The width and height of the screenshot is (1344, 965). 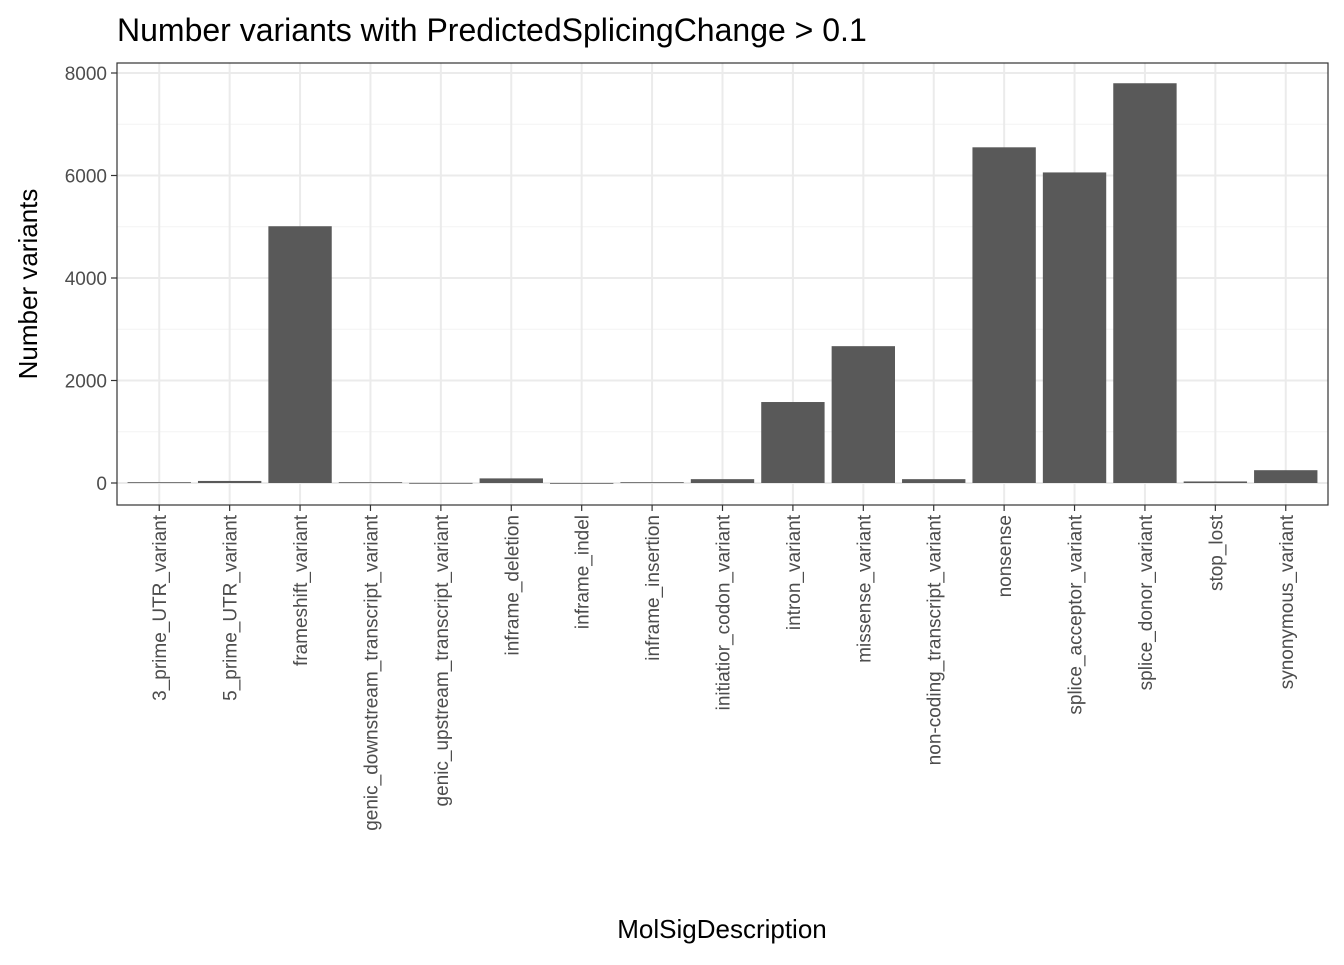 I want to click on x-tick-label: missense_variant, so click(x=864, y=588).